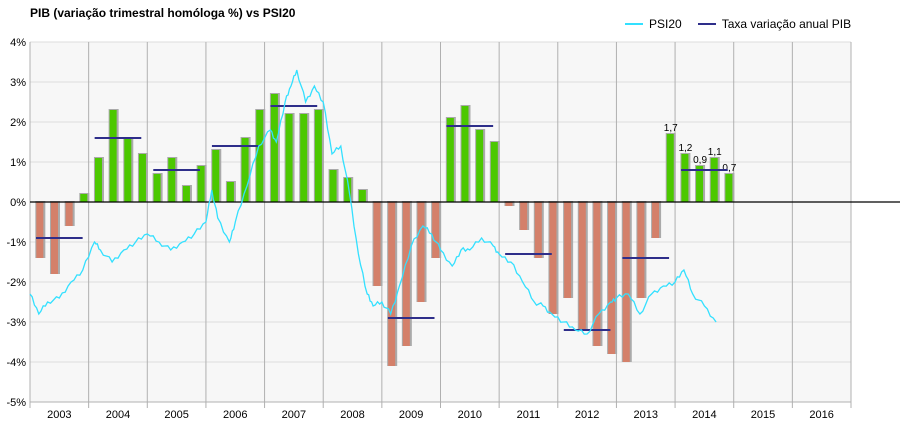 The width and height of the screenshot is (900, 430). What do you see at coordinates (176, 415) in the screenshot?
I see `x-tick-label: 2005` at bounding box center [176, 415].